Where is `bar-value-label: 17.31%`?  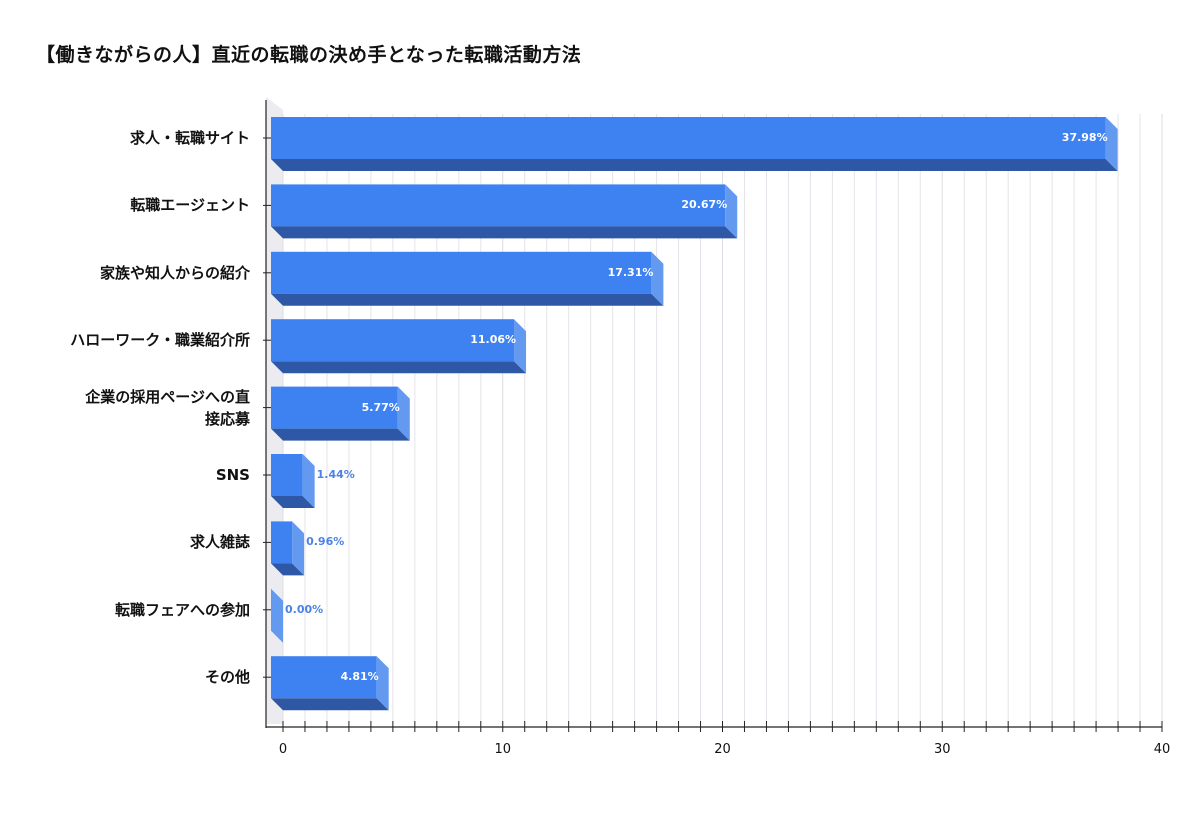
bar-value-label: 17.31% is located at coordinates (630, 272).